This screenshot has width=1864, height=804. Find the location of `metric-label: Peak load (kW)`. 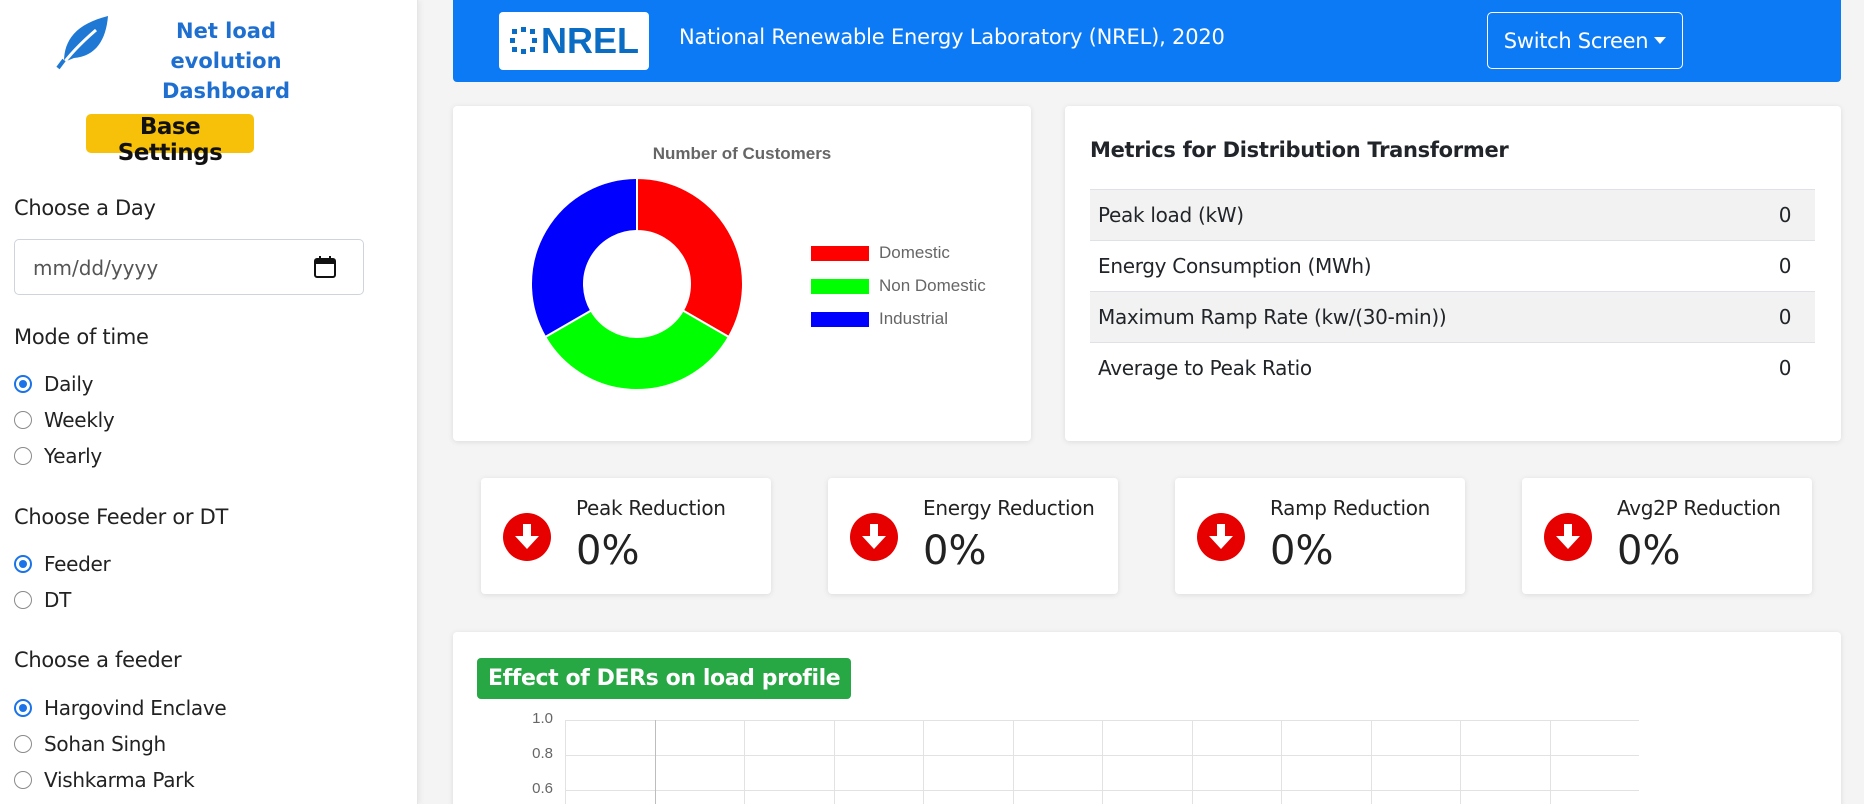

metric-label: Peak load (kW) is located at coordinates (1422, 215).